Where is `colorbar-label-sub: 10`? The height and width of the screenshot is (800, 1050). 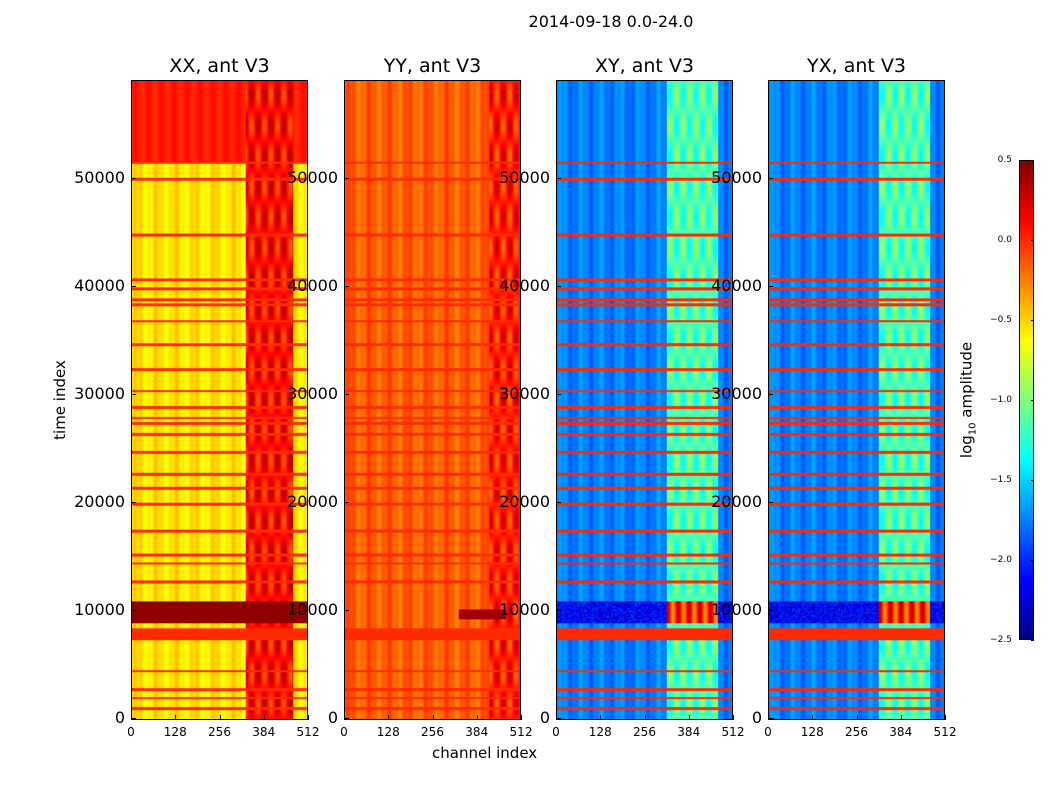 colorbar-label-sub: 10 is located at coordinates (973, 429).